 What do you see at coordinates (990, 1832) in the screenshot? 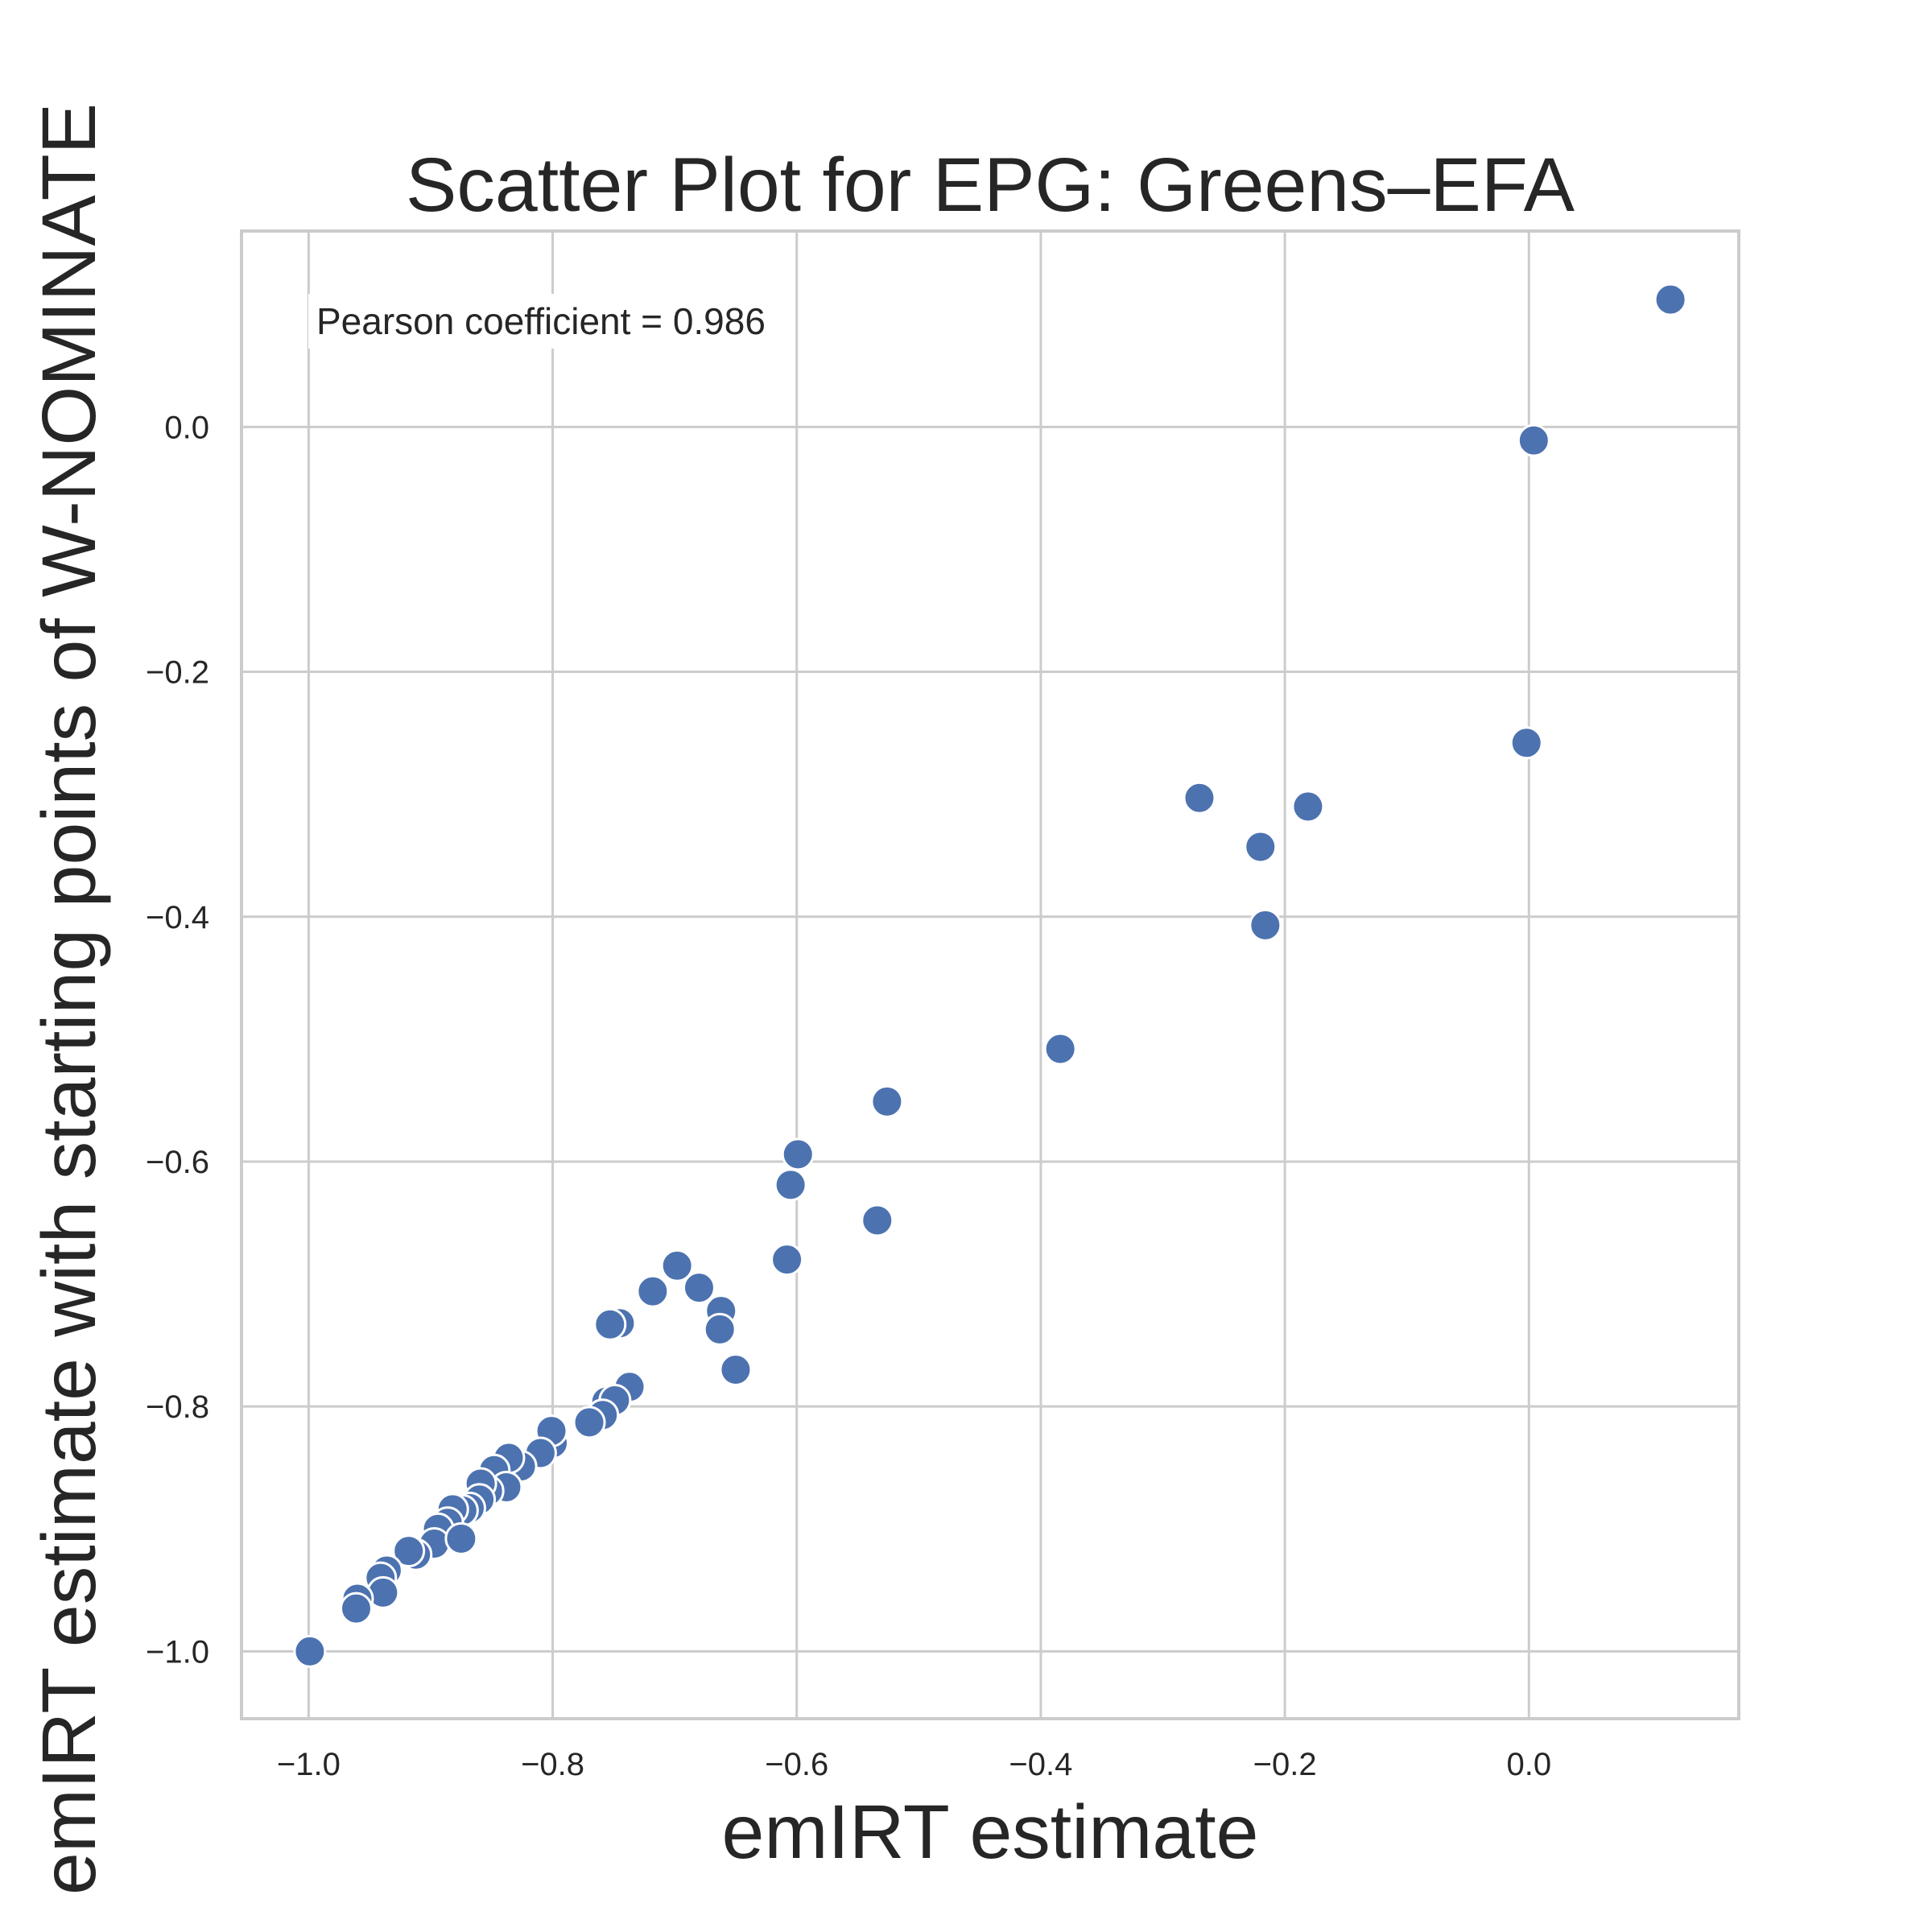
I see `x-axis-label: emIRT estimate` at bounding box center [990, 1832].